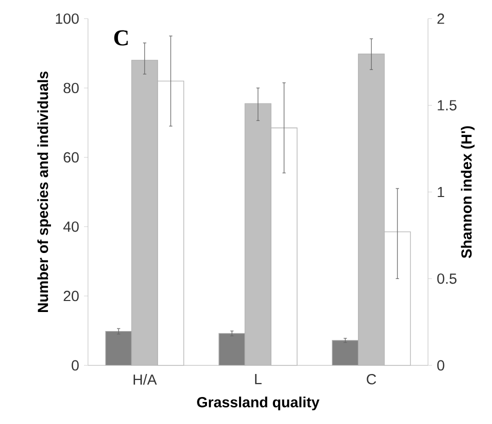 Image resolution: width=492 pixels, height=424 pixels. I want to click on x-tick-label: H/A, so click(145, 379).